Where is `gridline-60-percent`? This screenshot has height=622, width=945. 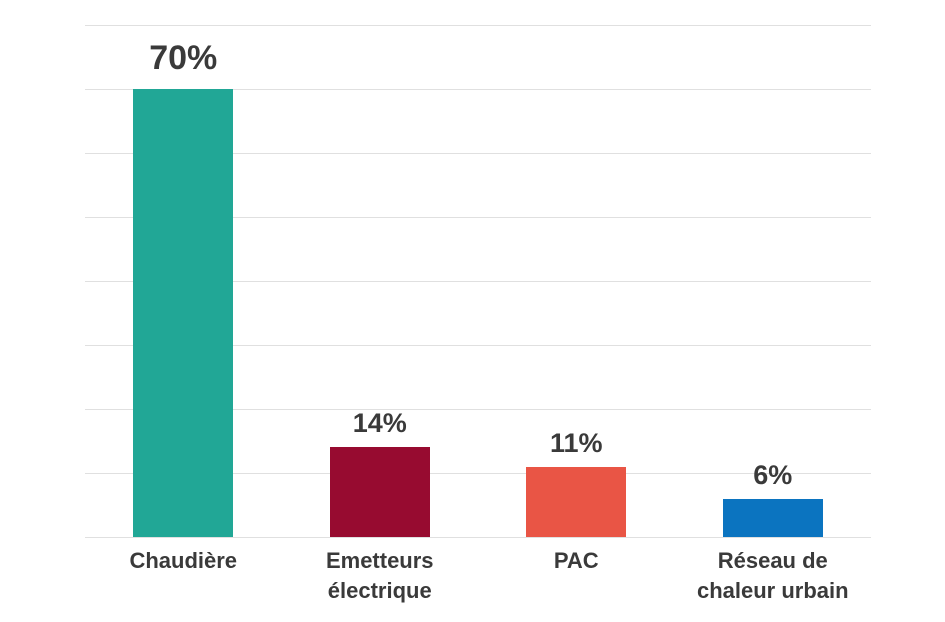
gridline-60-percent is located at coordinates (478, 153).